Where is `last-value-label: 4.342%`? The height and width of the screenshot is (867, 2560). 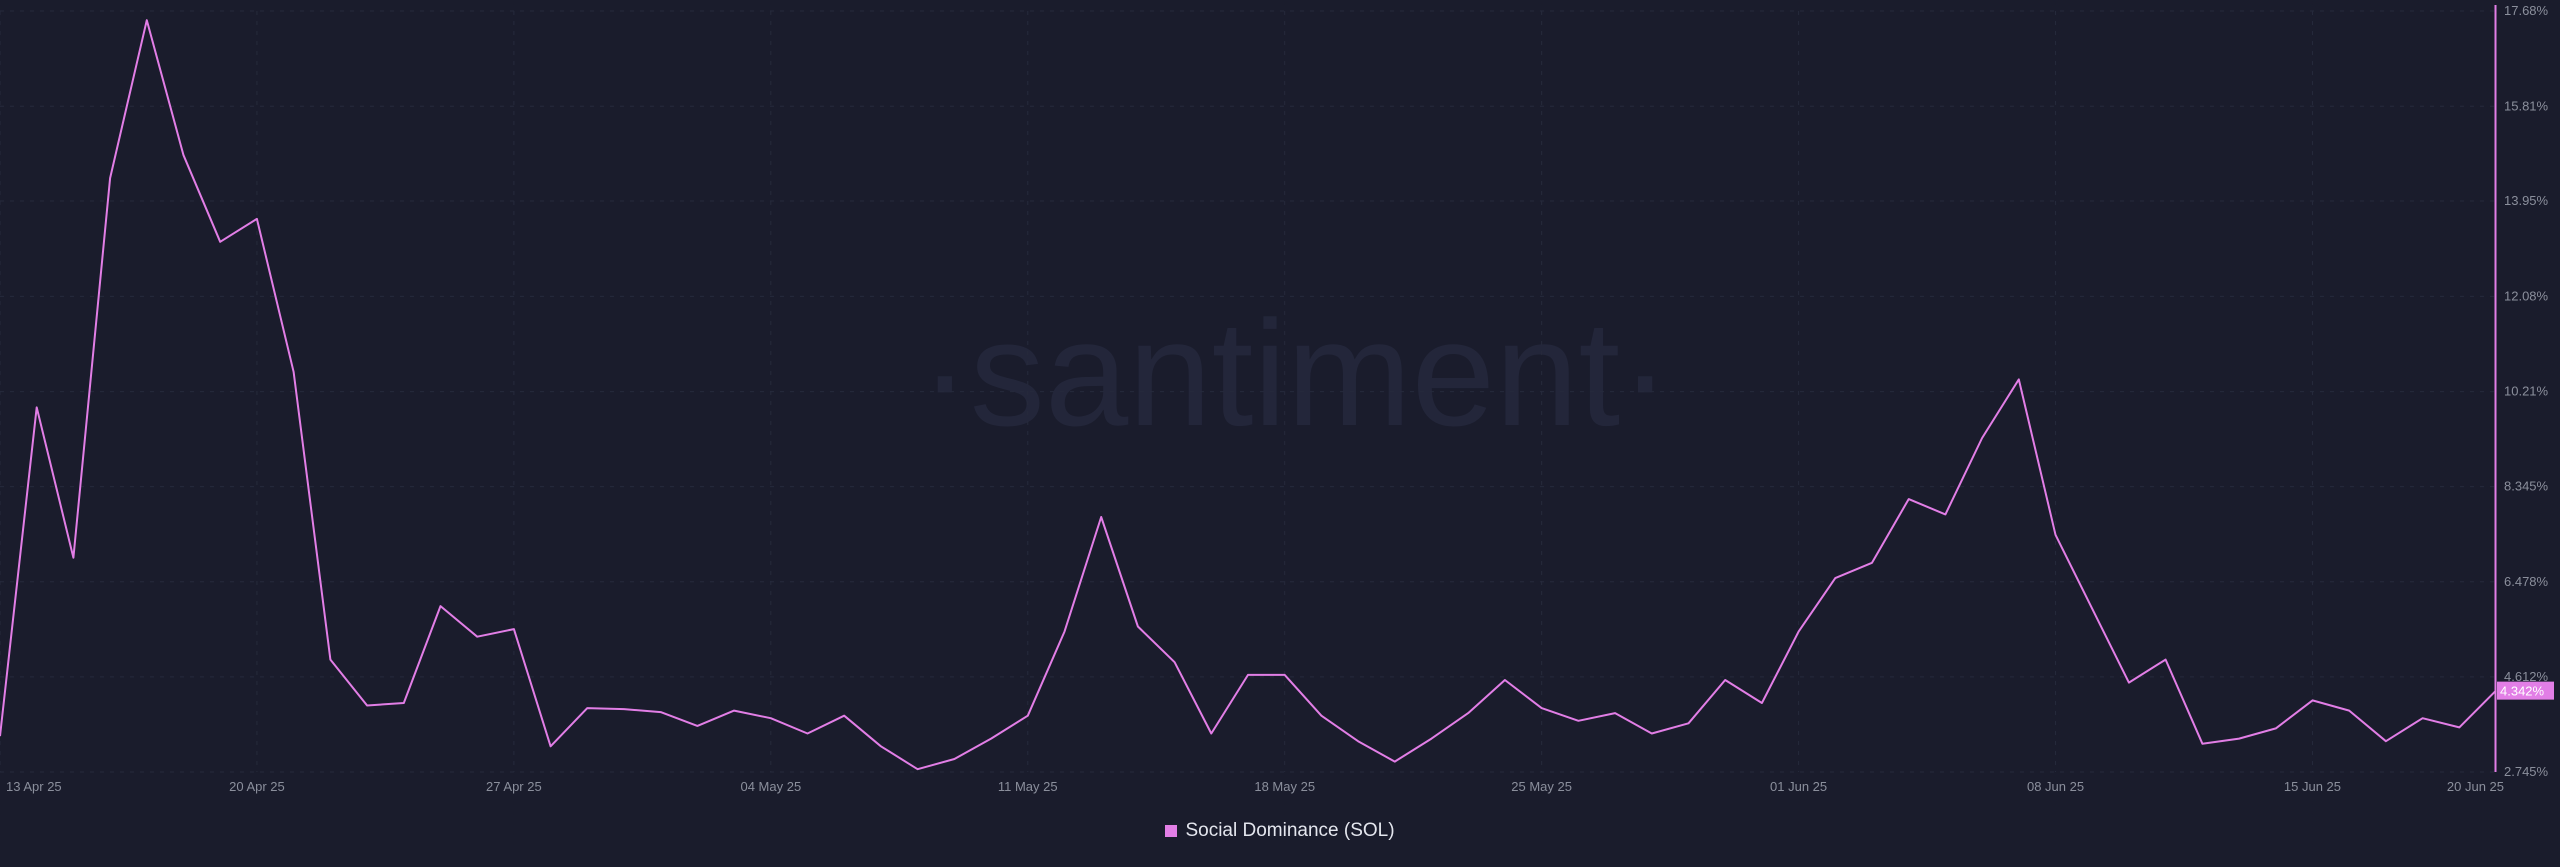 last-value-label: 4.342% is located at coordinates (2522, 691).